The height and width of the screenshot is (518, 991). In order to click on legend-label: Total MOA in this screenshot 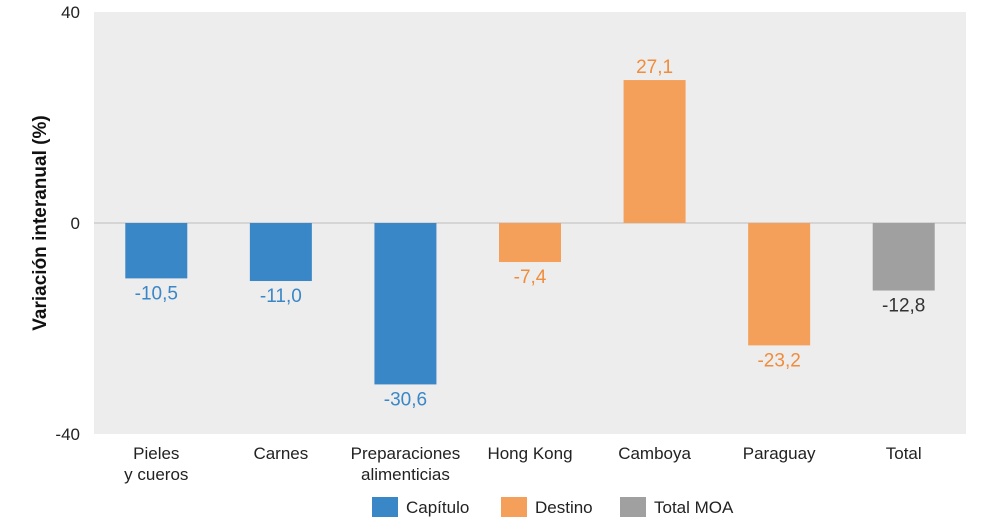, I will do `click(694, 507)`.